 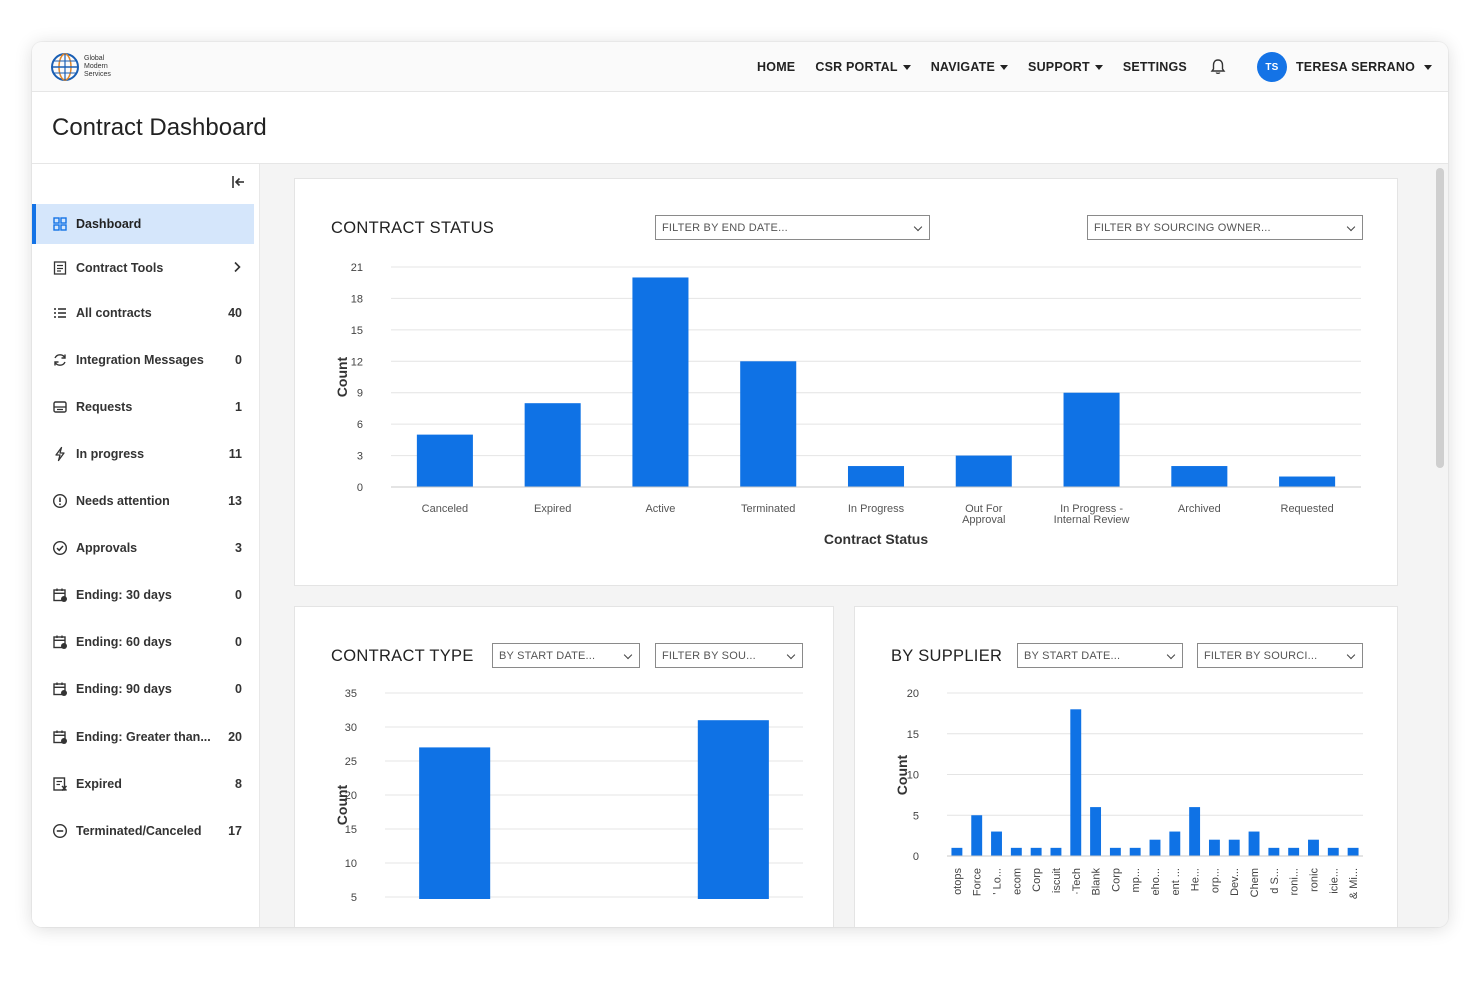 I want to click on avatar: TS, so click(x=1271, y=67).